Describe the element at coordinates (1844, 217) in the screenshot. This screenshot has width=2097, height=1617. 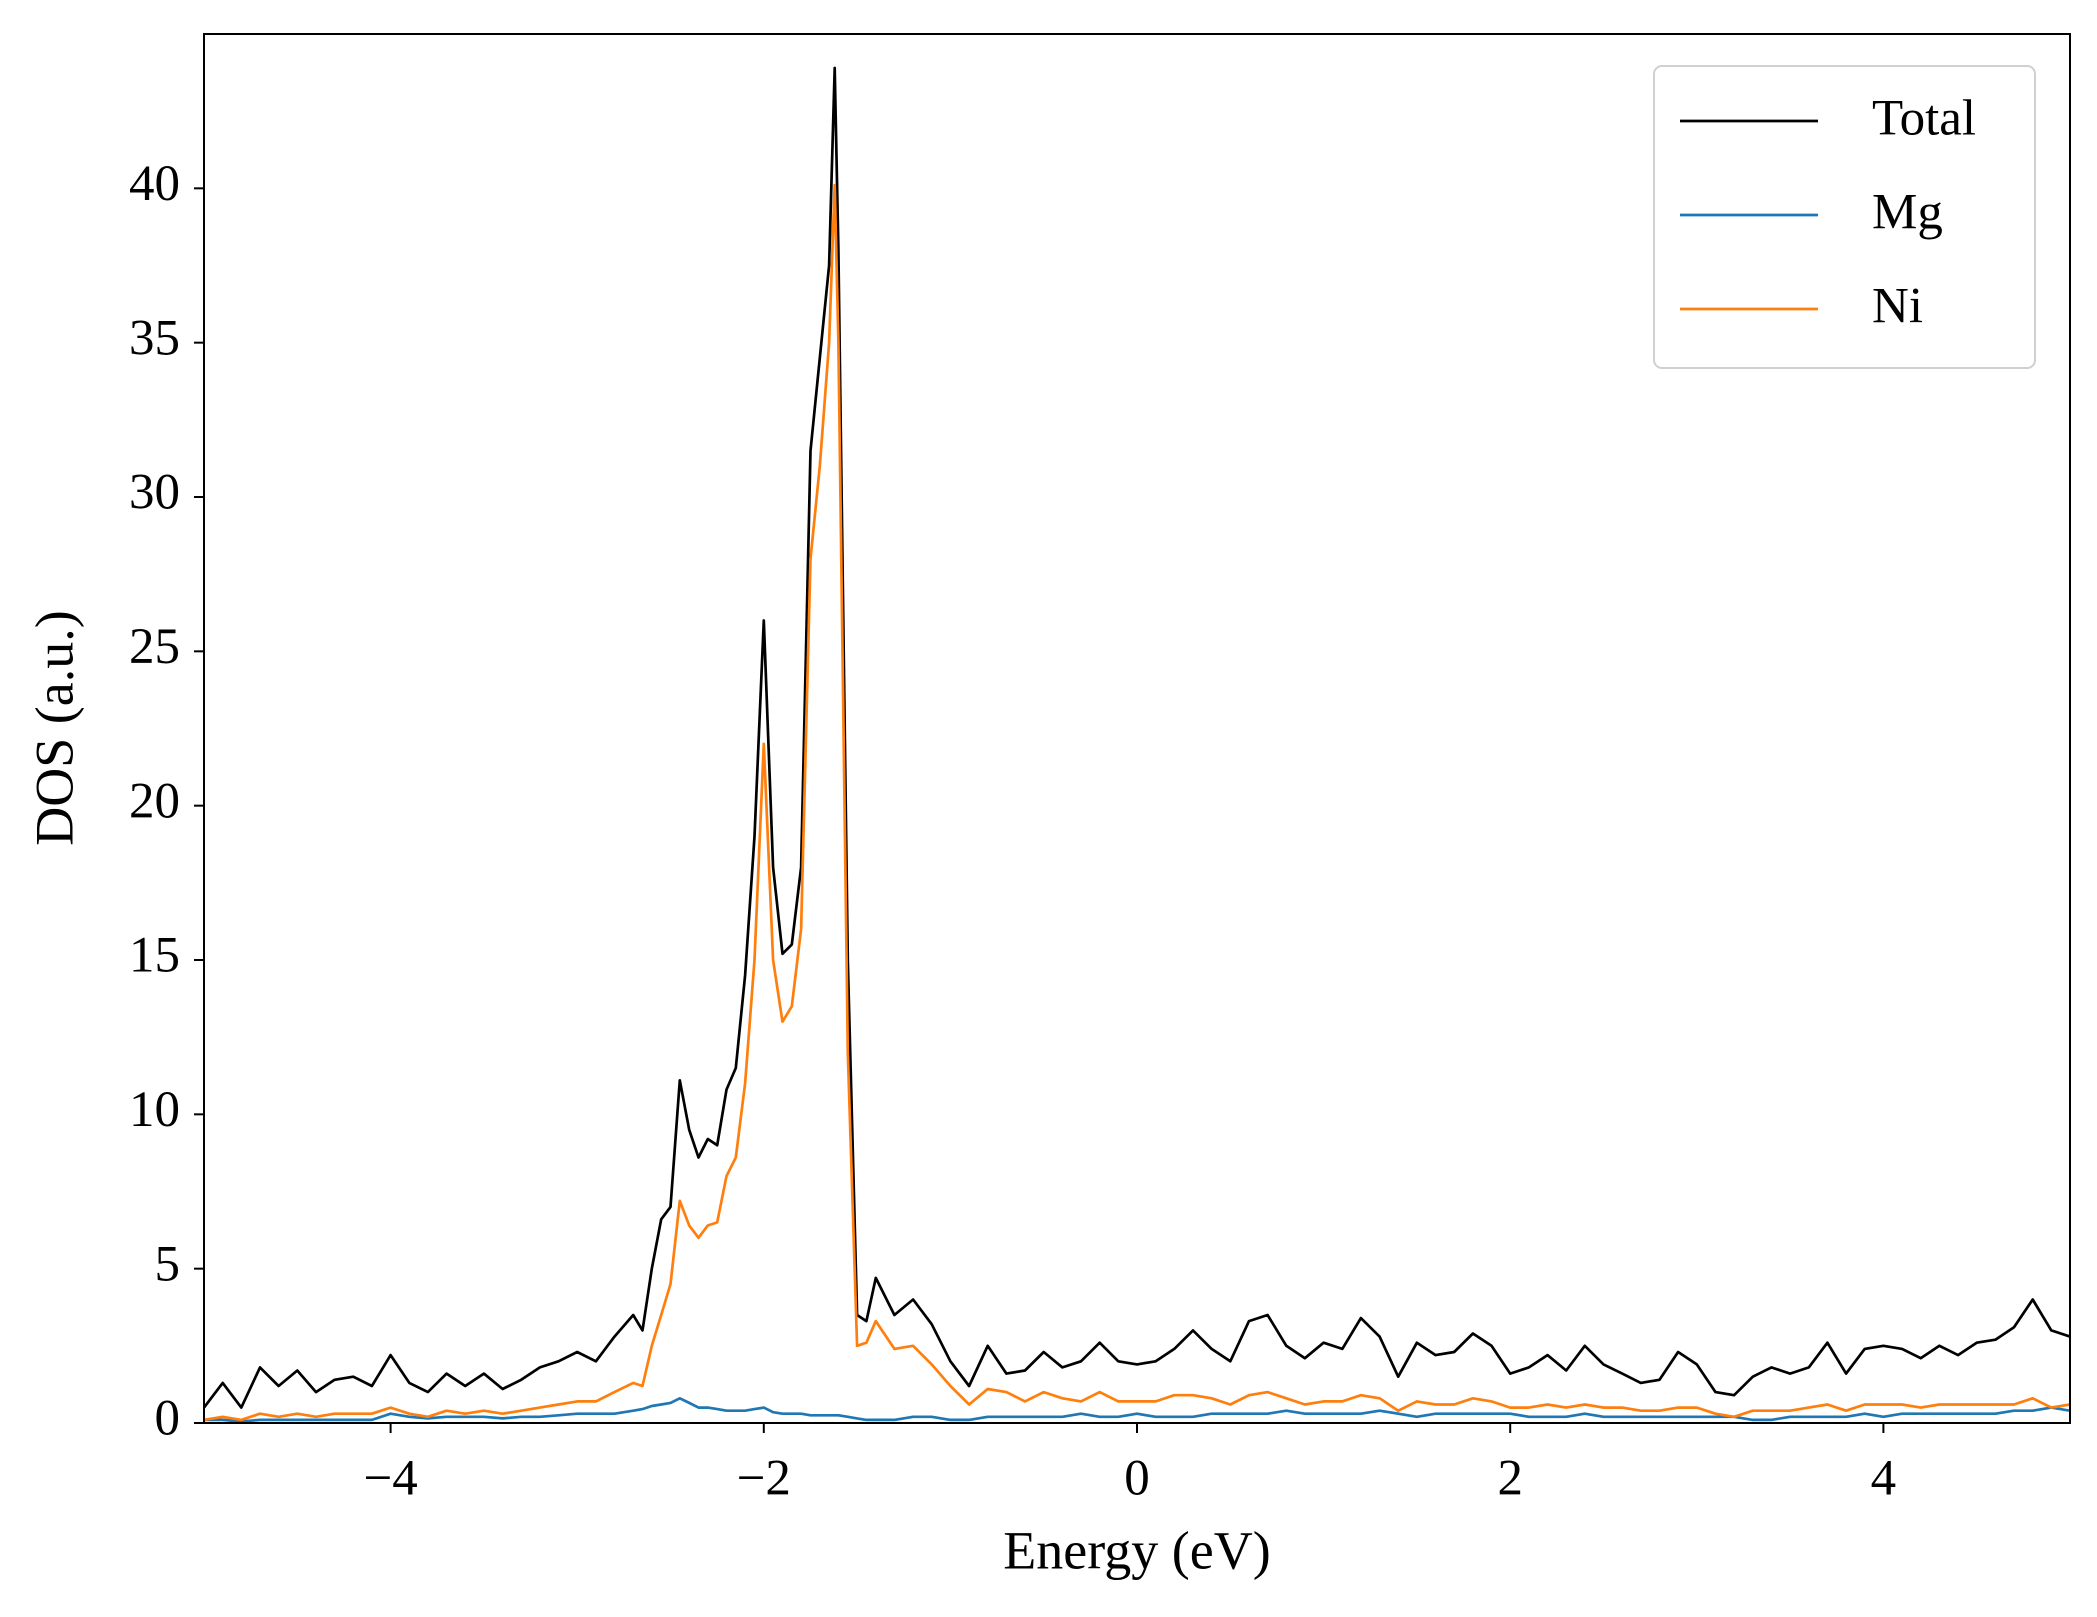
I see `legend-box` at that location.